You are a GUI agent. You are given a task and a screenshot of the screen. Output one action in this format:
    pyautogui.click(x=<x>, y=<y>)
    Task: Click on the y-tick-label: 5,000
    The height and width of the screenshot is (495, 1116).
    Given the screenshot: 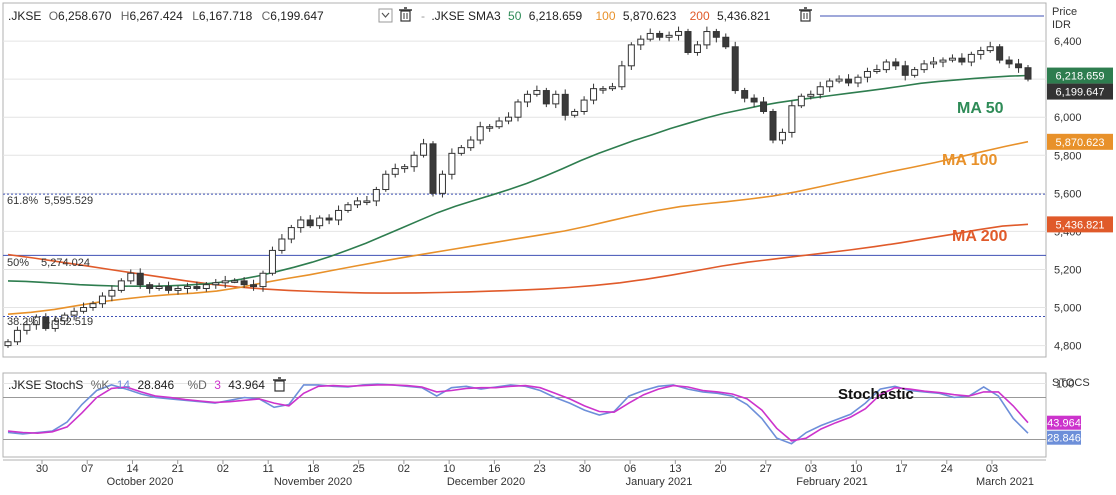 What is the action you would take?
    pyautogui.click(x=1068, y=309)
    